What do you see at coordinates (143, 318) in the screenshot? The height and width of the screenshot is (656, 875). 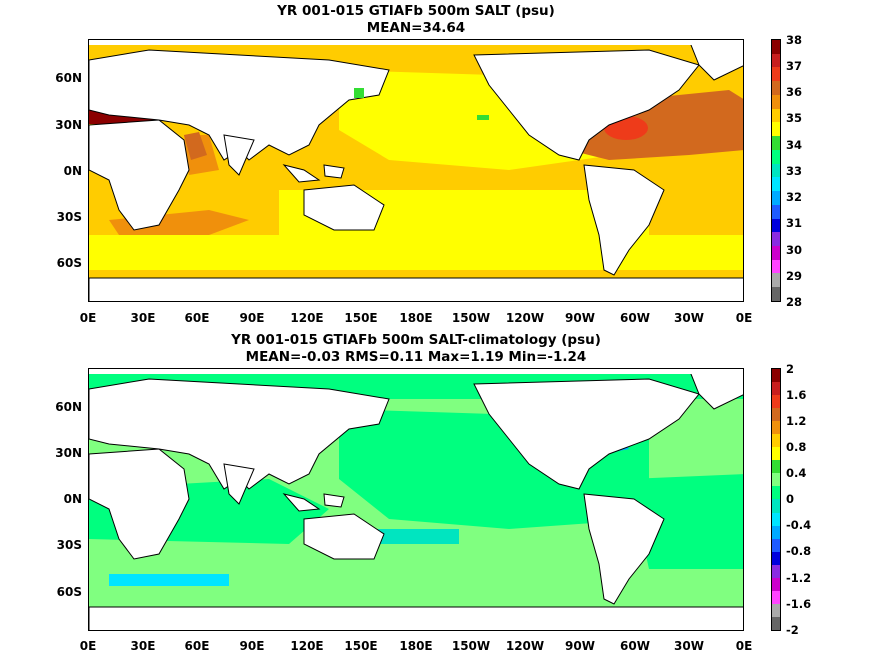 I see `panel1-lon-label: 30E` at bounding box center [143, 318].